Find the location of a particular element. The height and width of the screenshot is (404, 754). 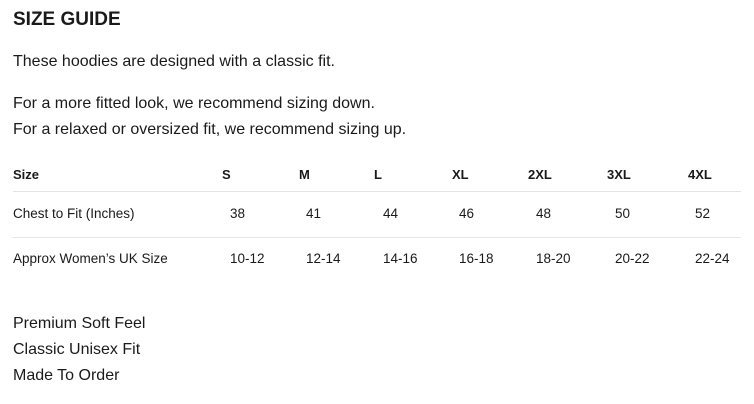

table-cell: 18-20 is located at coordinates (553, 258).